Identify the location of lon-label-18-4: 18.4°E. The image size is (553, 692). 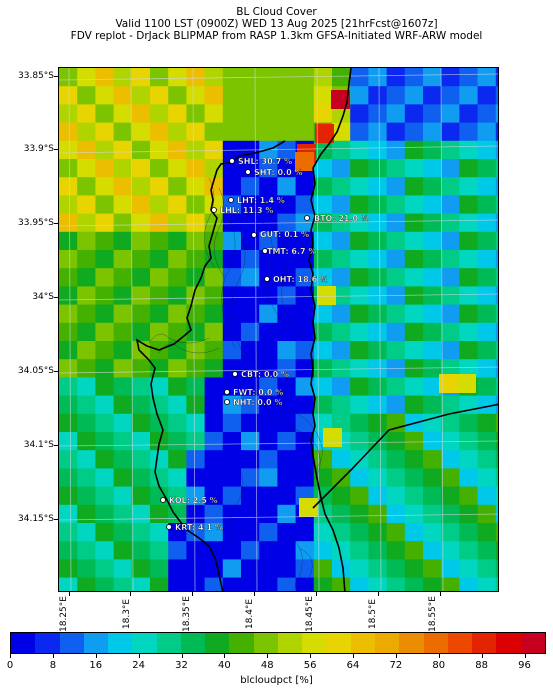
(250, 614).